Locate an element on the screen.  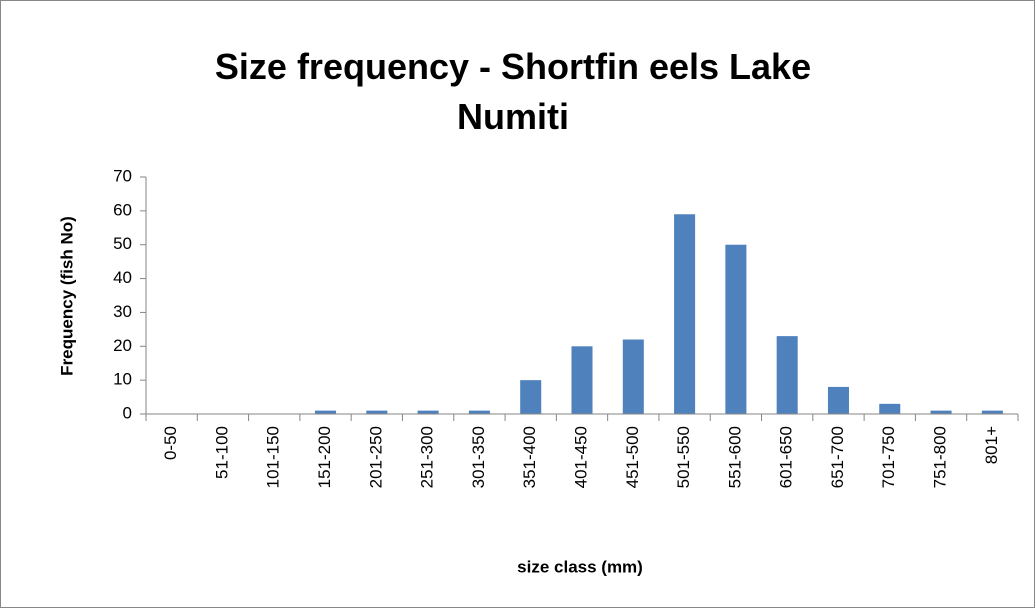
x-tick-label: 151-200 is located at coordinates (324, 457).